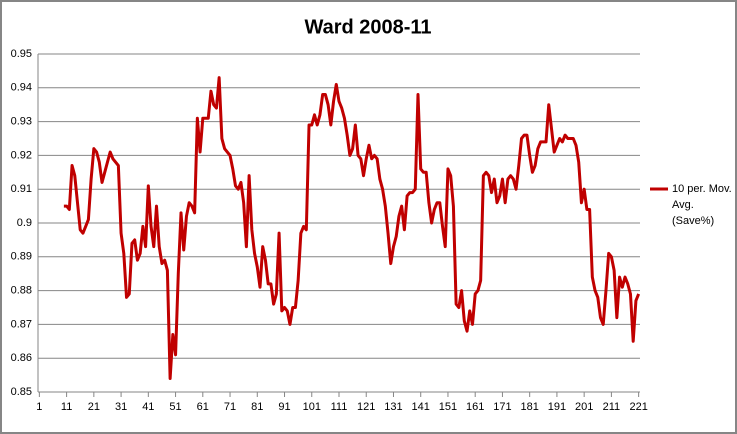 The image size is (737, 434). What do you see at coordinates (148, 407) in the screenshot?
I see `x-tick-label: 41` at bounding box center [148, 407].